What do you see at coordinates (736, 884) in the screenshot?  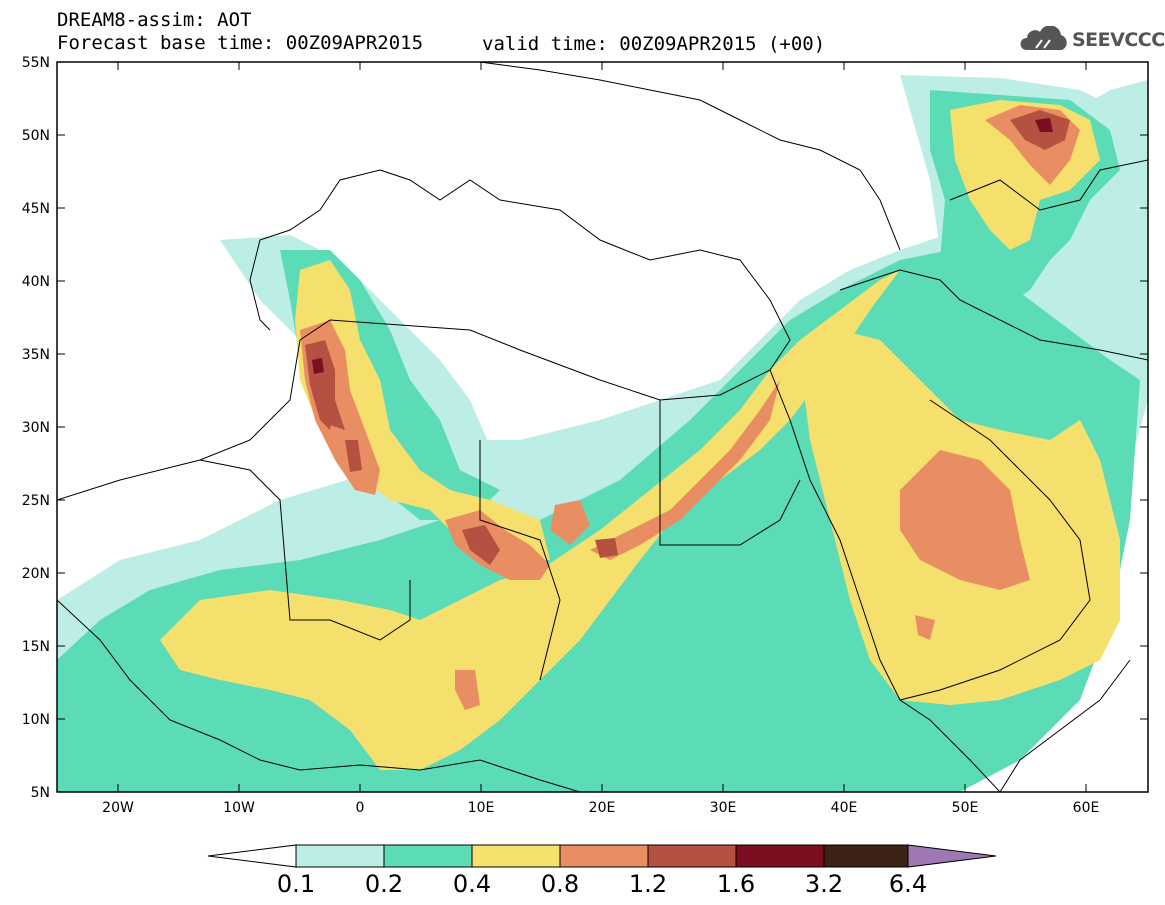 I see `colorbar-label: 1.6` at bounding box center [736, 884].